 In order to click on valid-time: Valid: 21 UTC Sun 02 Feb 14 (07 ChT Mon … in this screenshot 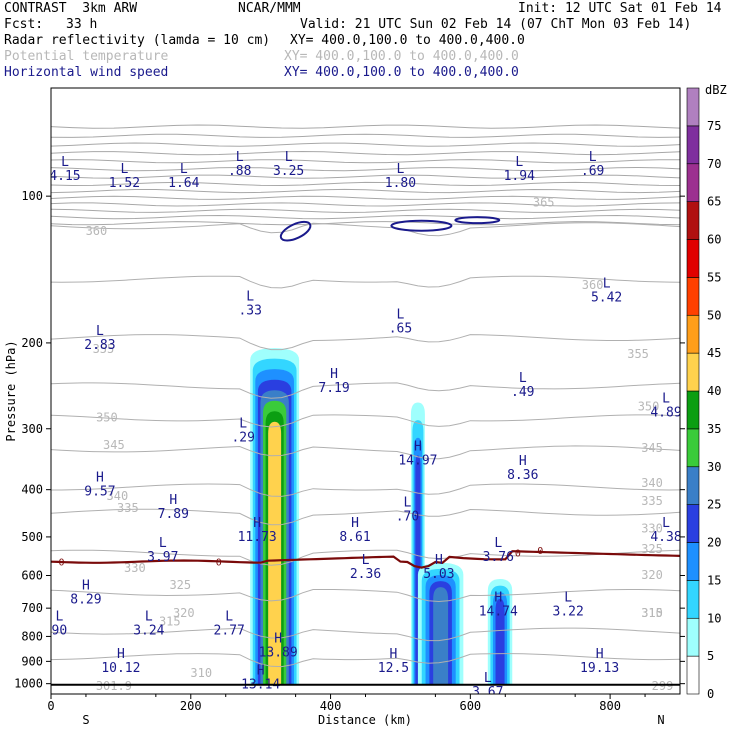, I will do `click(496, 24)`.